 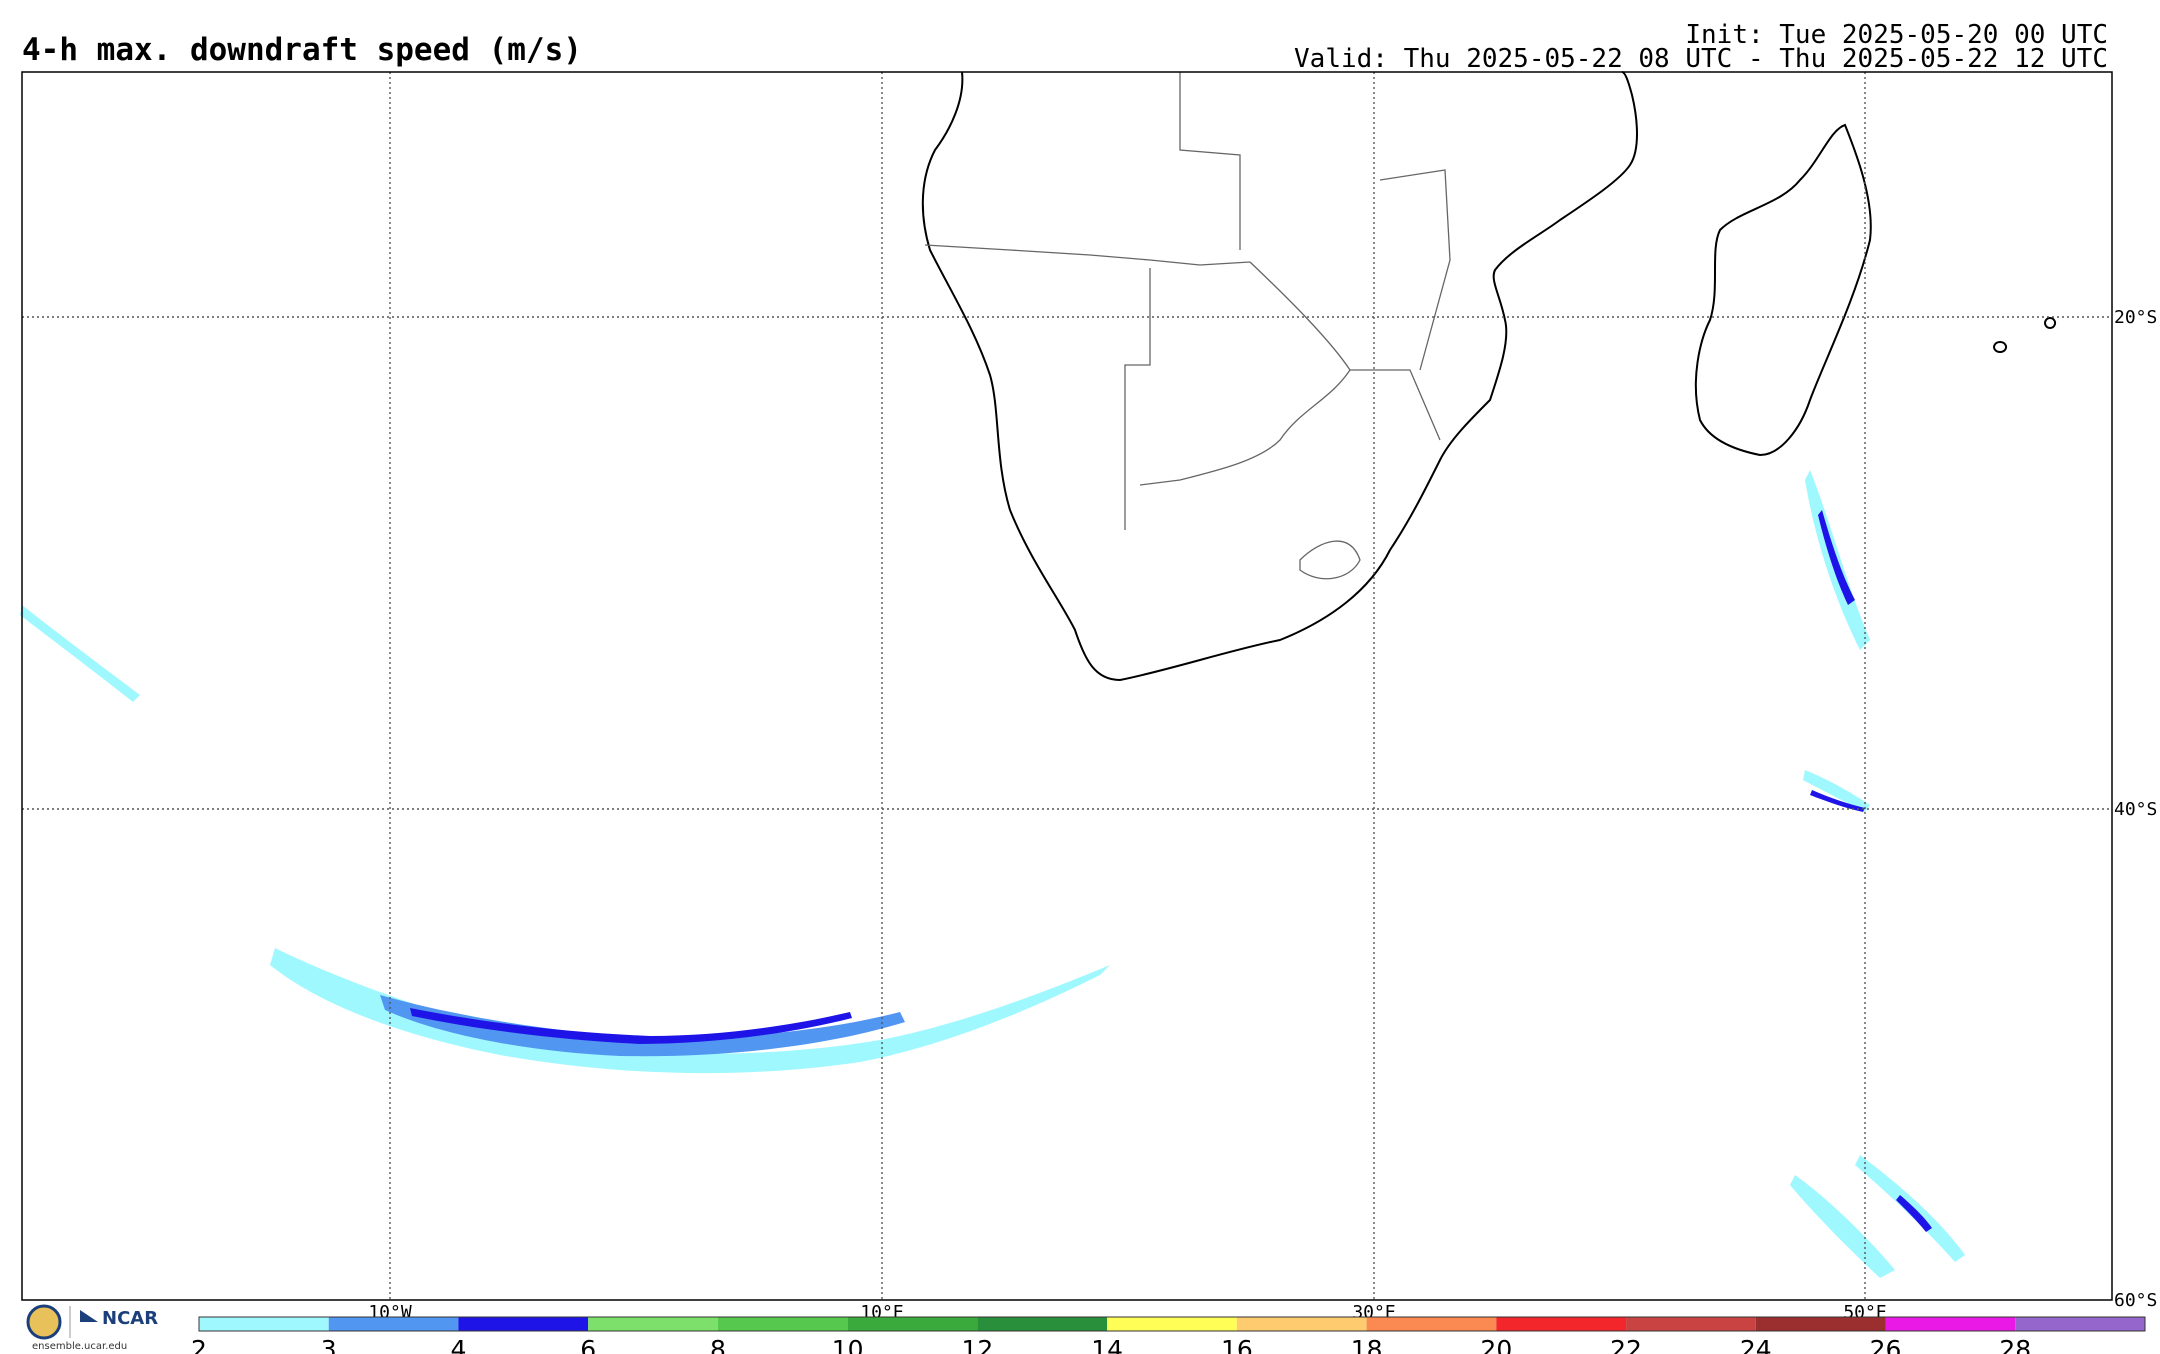 What do you see at coordinates (1367, 1344) in the screenshot?
I see `colorbar-tick-label: 18` at bounding box center [1367, 1344].